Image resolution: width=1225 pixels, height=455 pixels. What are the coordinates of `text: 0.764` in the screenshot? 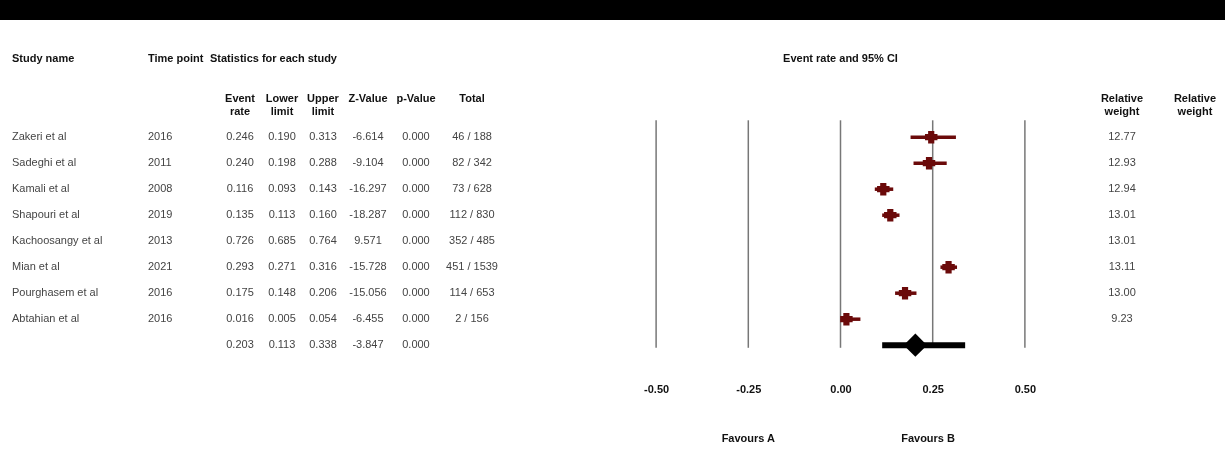 It's located at (323, 240).